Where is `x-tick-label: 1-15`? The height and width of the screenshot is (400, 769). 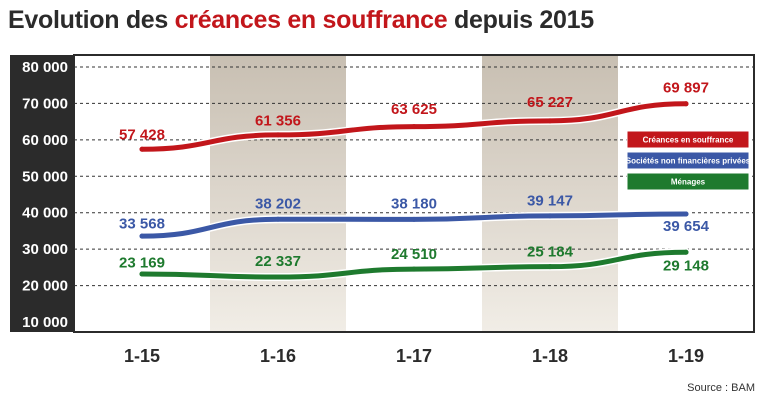 x-tick-label: 1-15 is located at coordinates (142, 356).